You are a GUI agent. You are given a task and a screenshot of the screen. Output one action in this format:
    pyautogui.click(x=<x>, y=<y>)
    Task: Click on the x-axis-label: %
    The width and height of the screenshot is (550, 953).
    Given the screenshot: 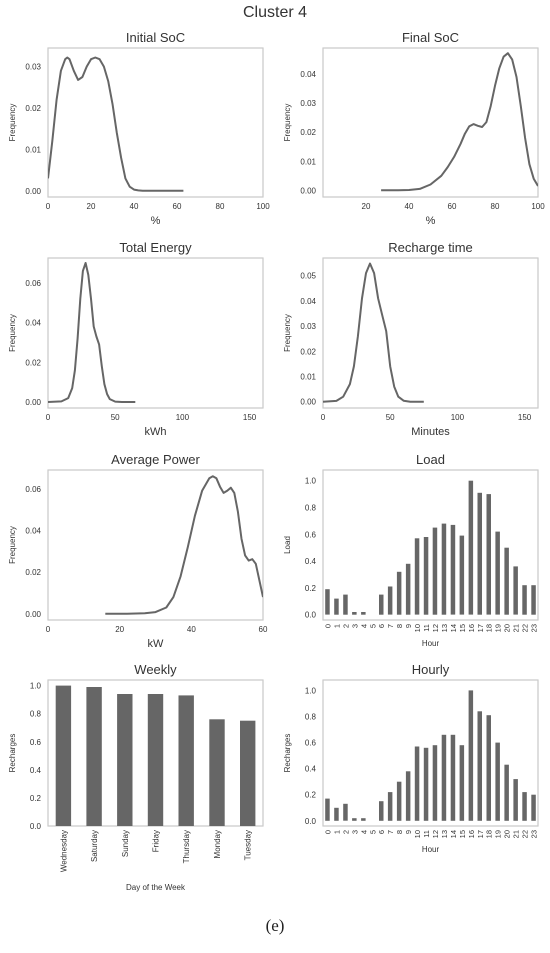 What is the action you would take?
    pyautogui.click(x=156, y=221)
    